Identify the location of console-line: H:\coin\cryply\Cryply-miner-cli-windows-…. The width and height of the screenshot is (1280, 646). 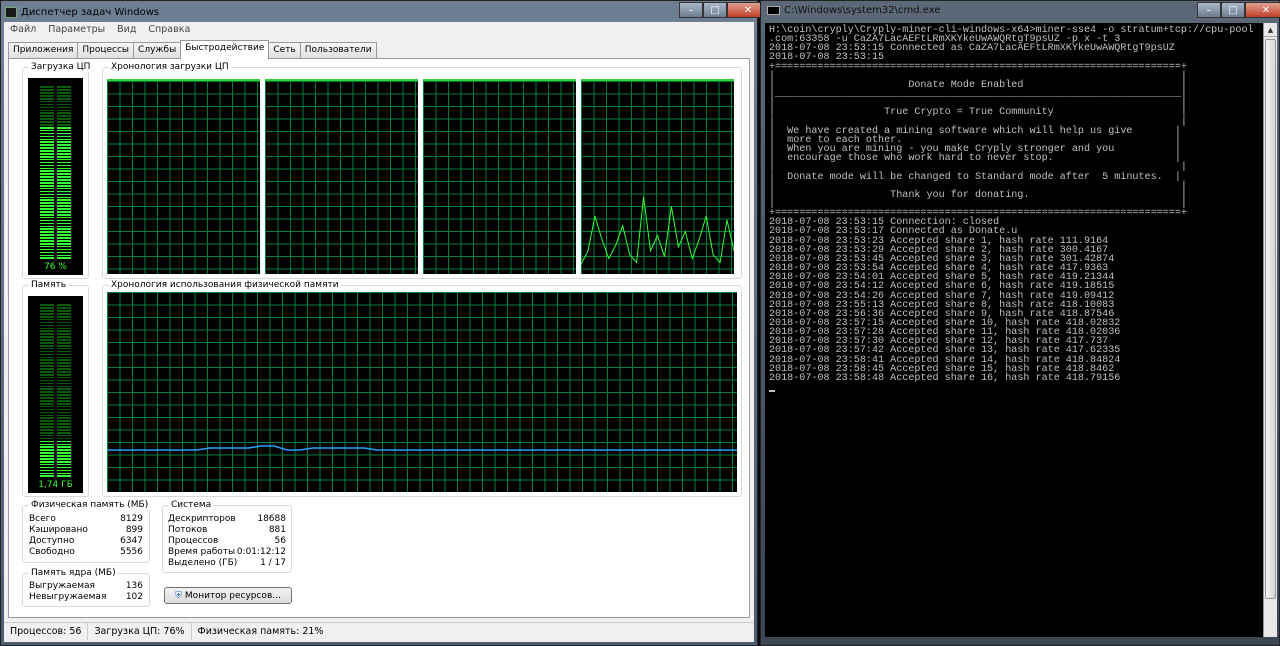
(1011, 30).